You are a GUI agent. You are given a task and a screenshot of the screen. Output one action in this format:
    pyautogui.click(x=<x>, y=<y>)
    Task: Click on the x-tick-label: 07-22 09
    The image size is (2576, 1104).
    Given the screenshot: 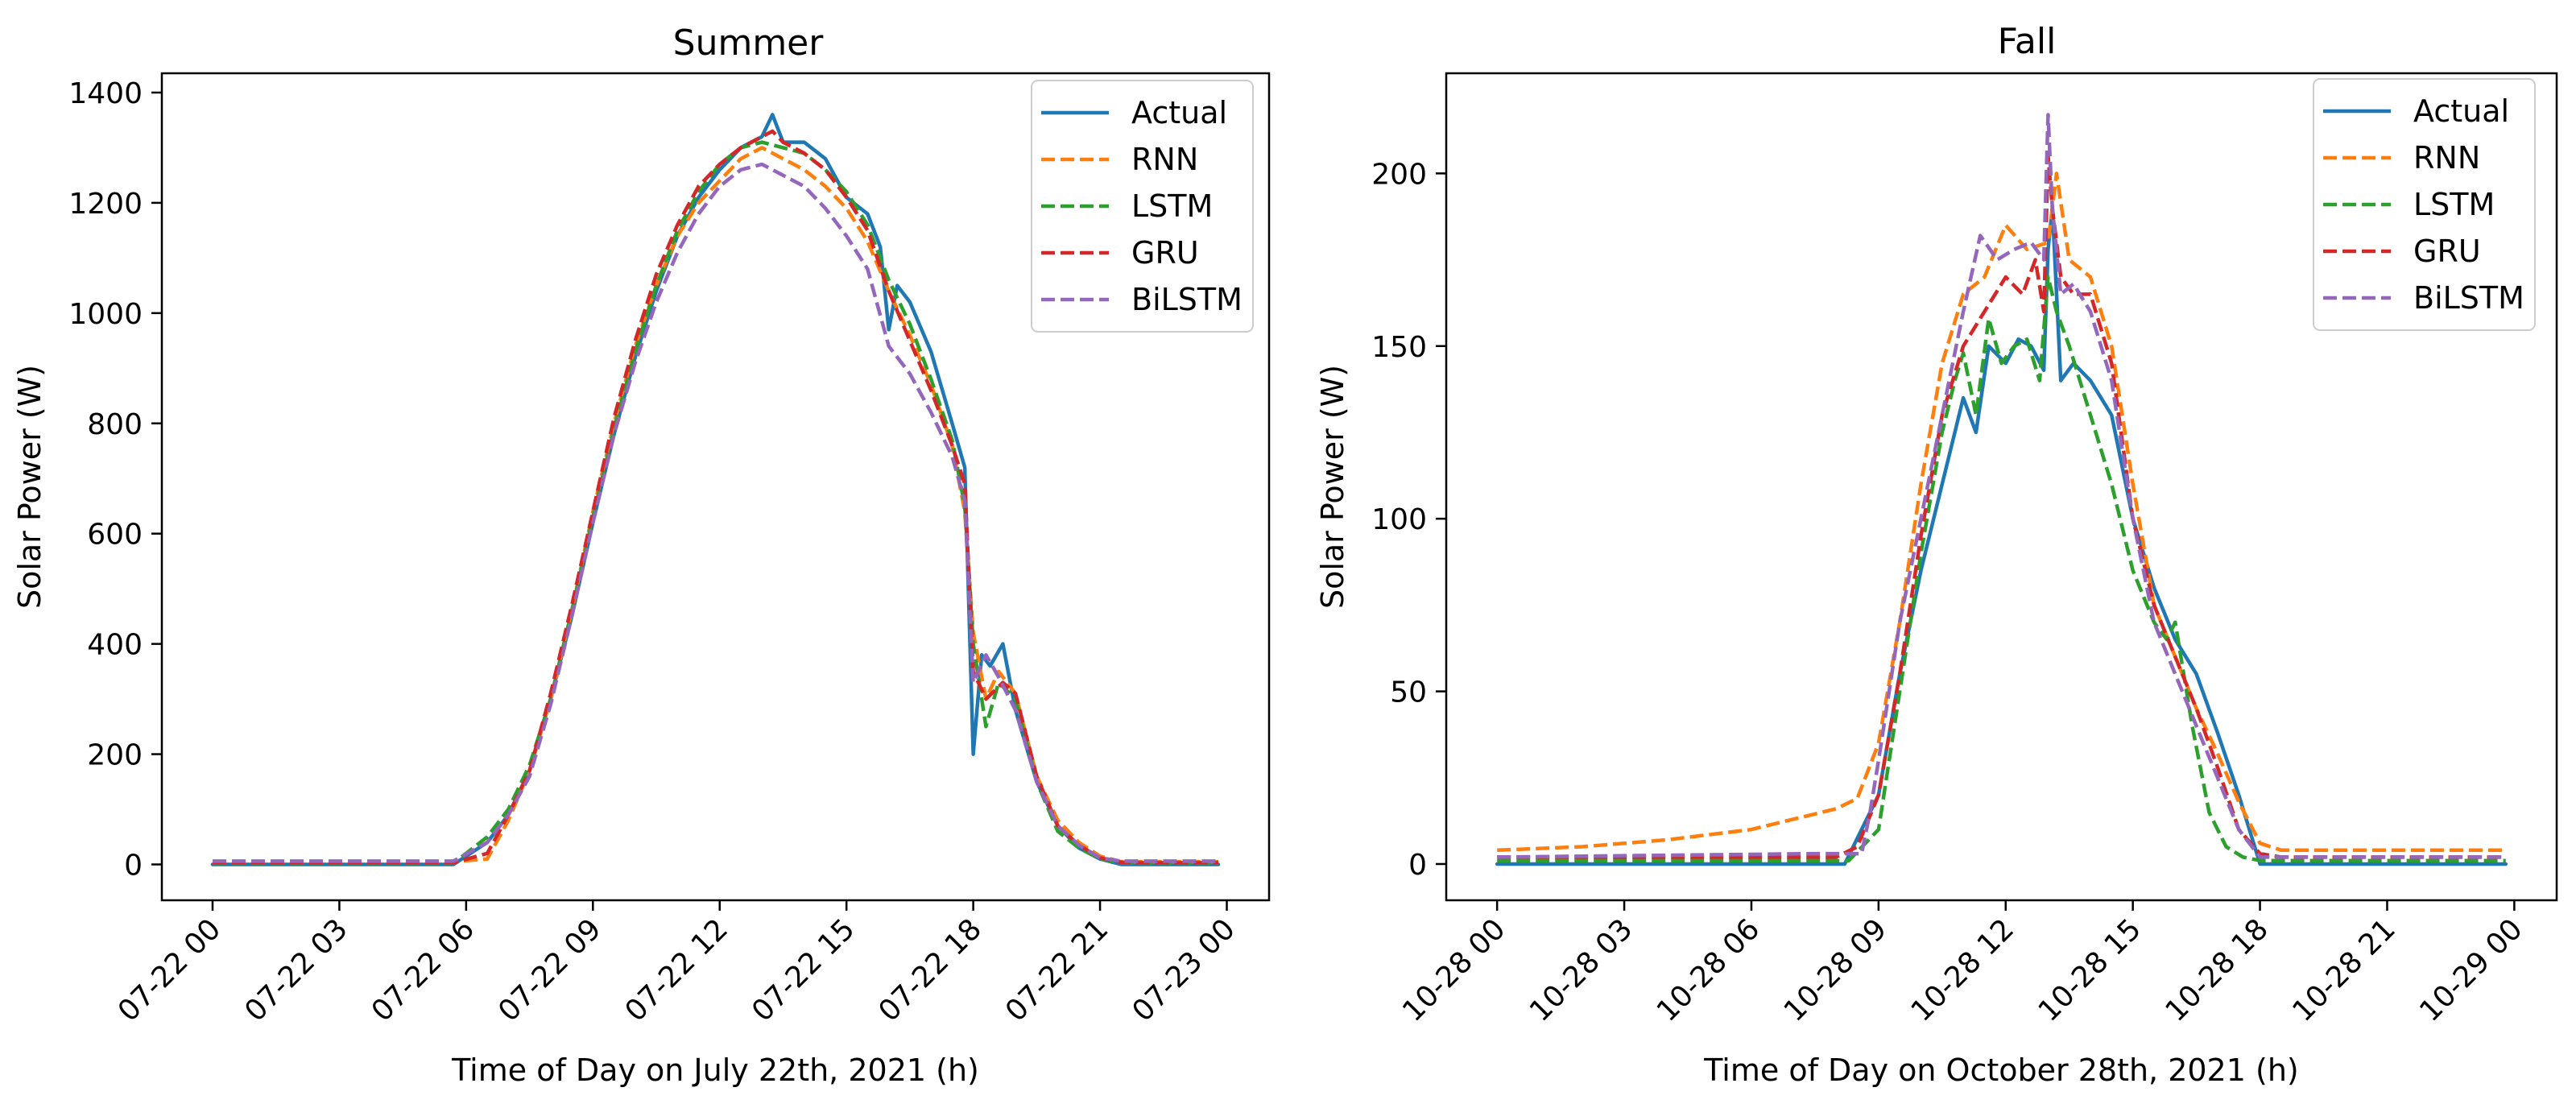 What is the action you would take?
    pyautogui.click(x=549, y=970)
    